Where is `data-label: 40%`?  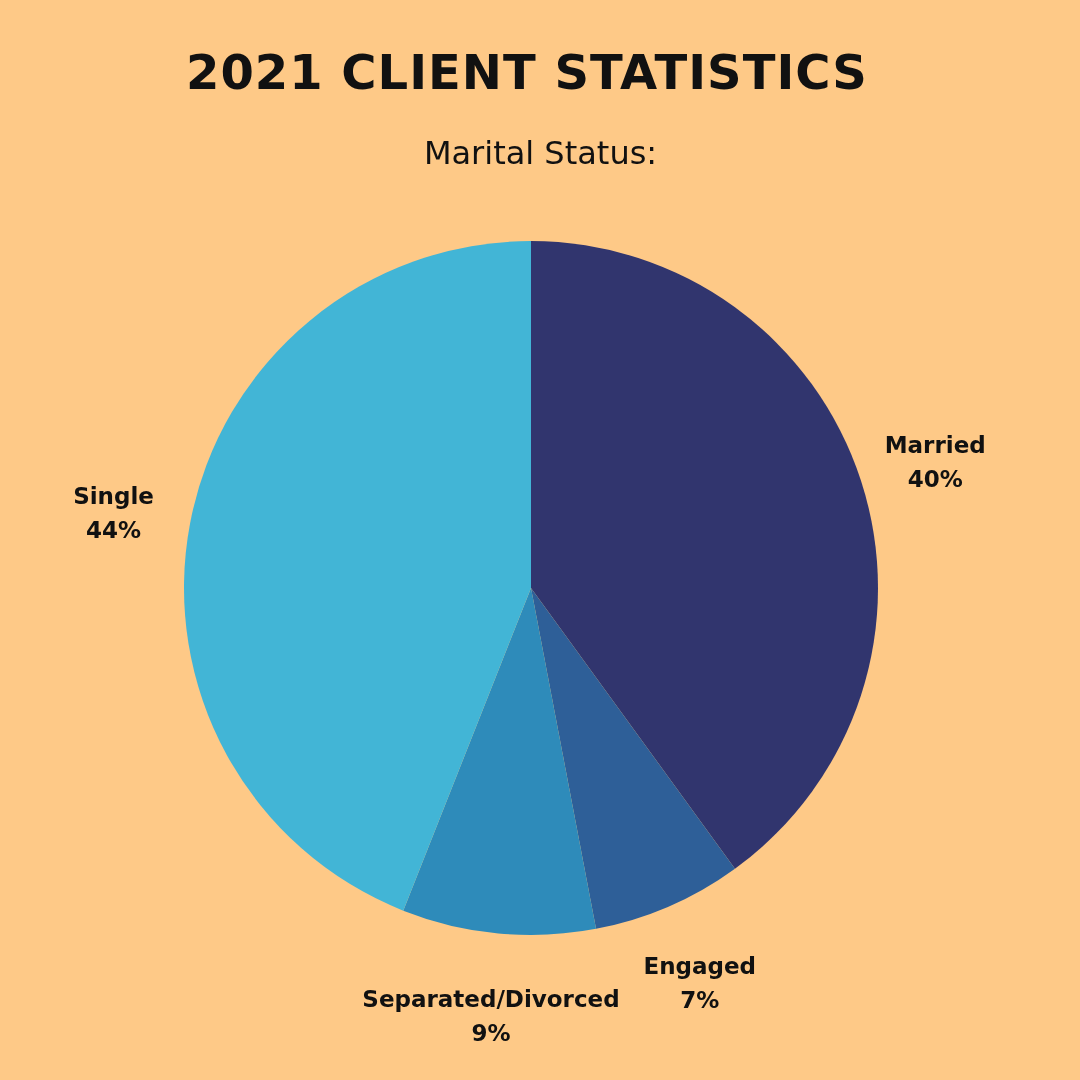 data-label: 40% is located at coordinates (935, 478).